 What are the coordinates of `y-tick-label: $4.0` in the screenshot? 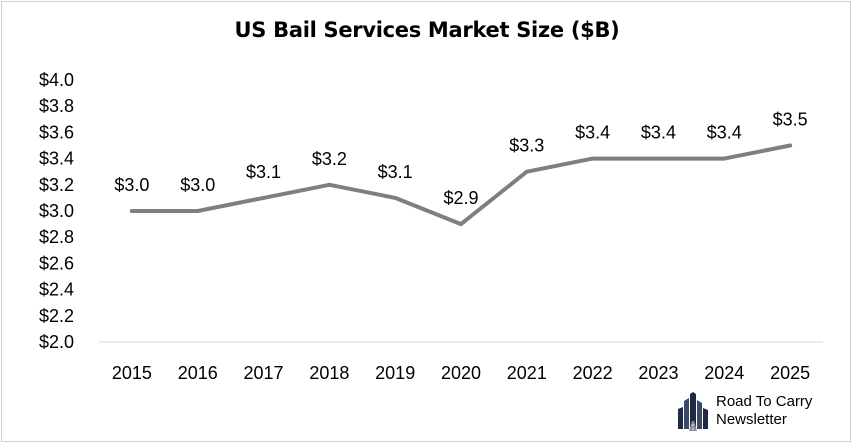 It's located at (56, 80).